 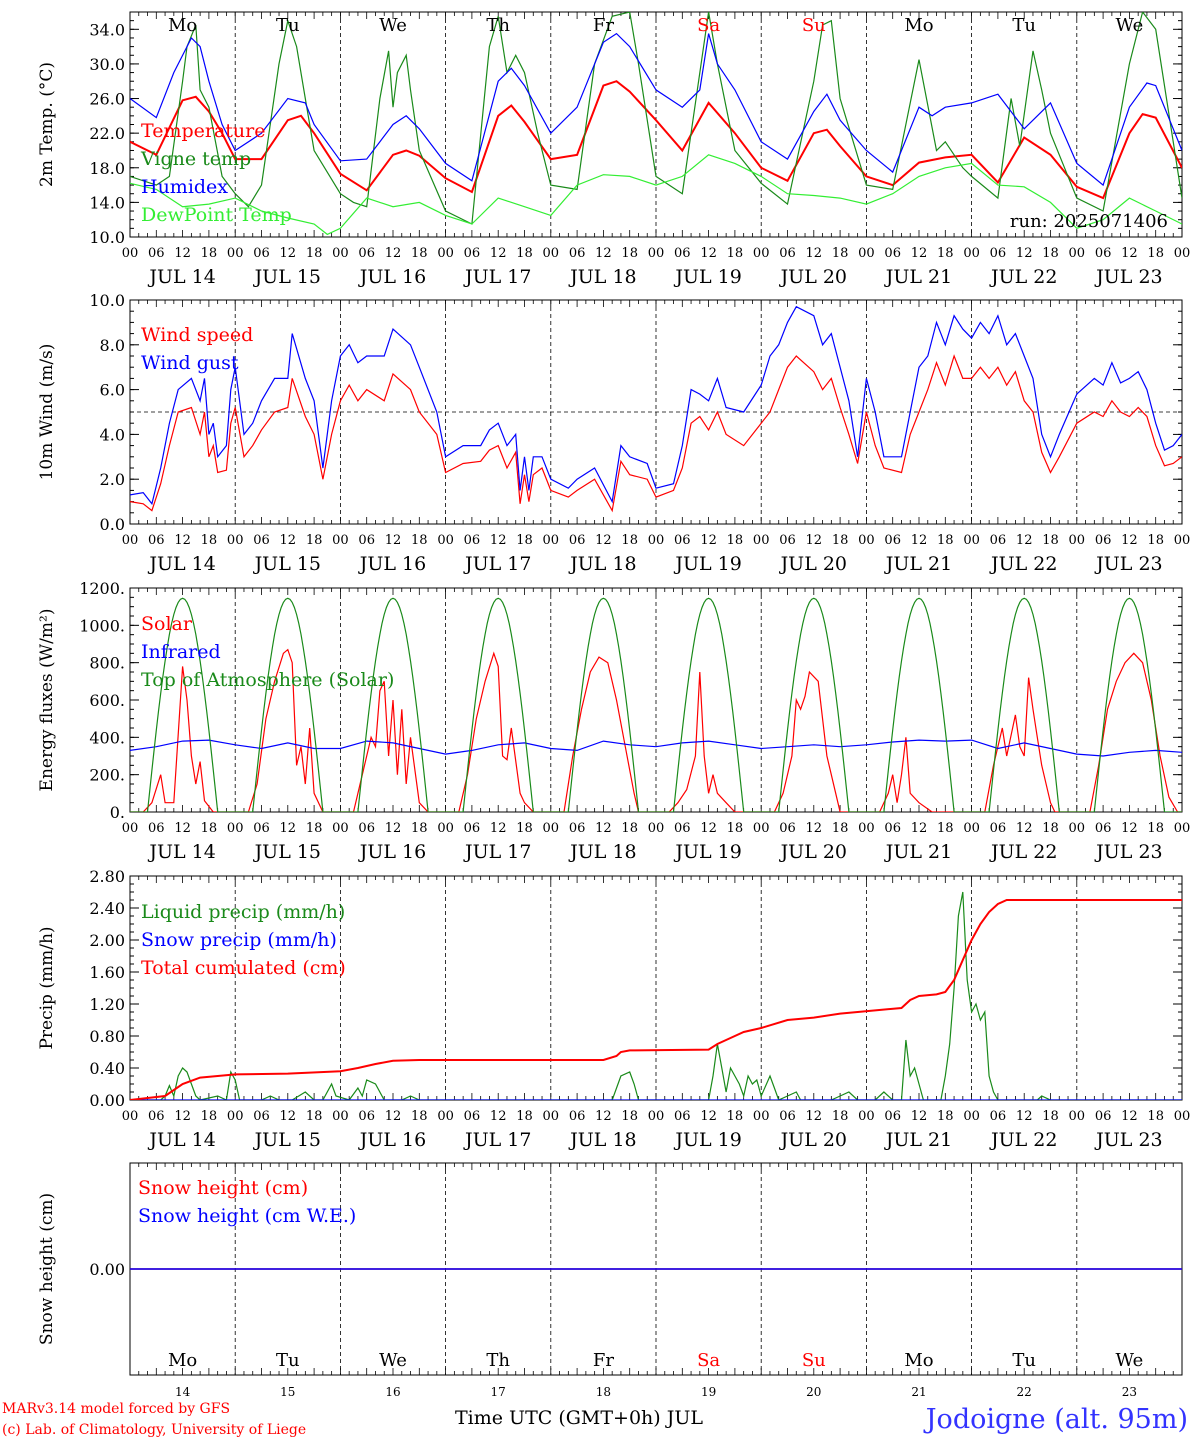 What do you see at coordinates (247, 1216) in the screenshot?
I see `legend-entry: Snow height (cm W.E.)` at bounding box center [247, 1216].